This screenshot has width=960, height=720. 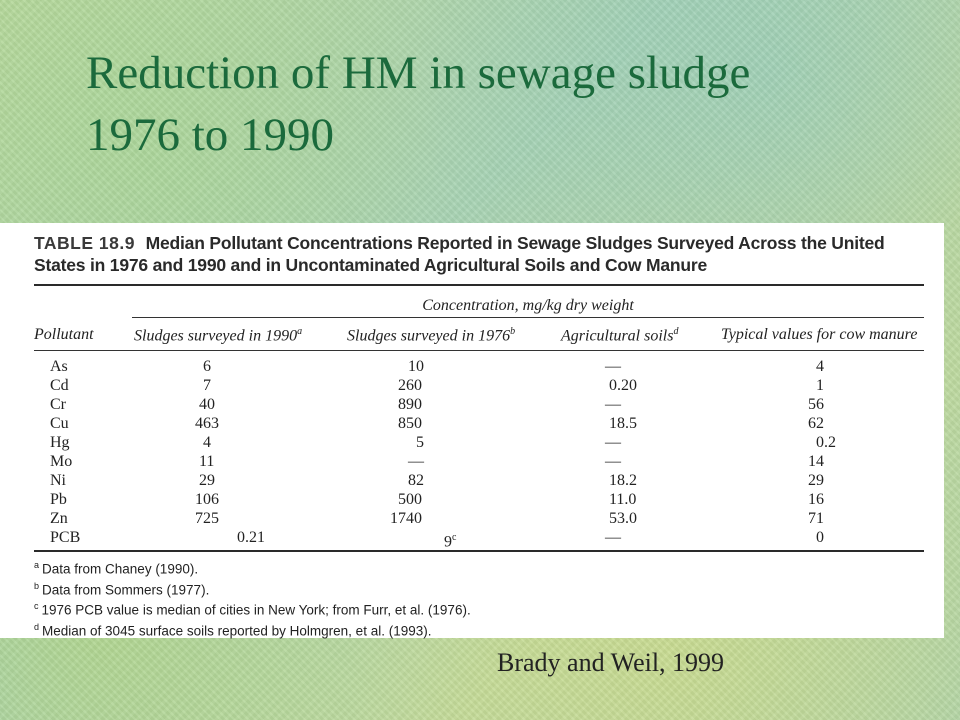 What do you see at coordinates (410, 423) in the screenshot?
I see `cell-sludge-1976: 850` at bounding box center [410, 423].